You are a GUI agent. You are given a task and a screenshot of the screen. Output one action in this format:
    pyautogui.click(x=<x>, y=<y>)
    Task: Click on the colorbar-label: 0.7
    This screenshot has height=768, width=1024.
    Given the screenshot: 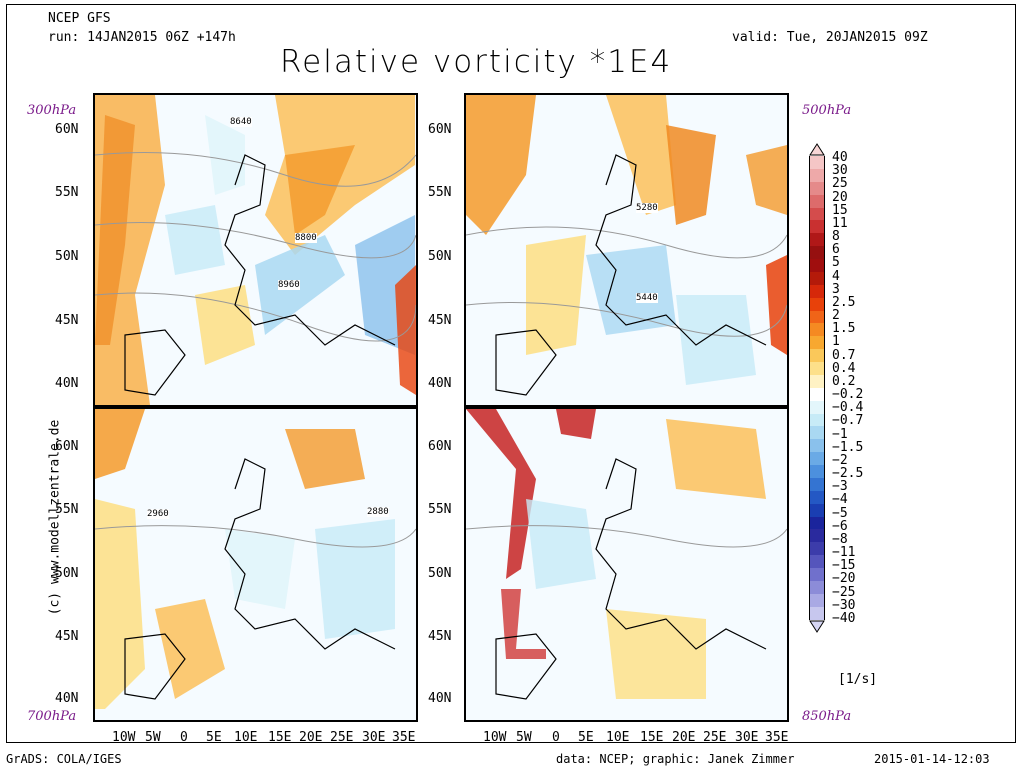 What is the action you would take?
    pyautogui.click(x=844, y=355)
    